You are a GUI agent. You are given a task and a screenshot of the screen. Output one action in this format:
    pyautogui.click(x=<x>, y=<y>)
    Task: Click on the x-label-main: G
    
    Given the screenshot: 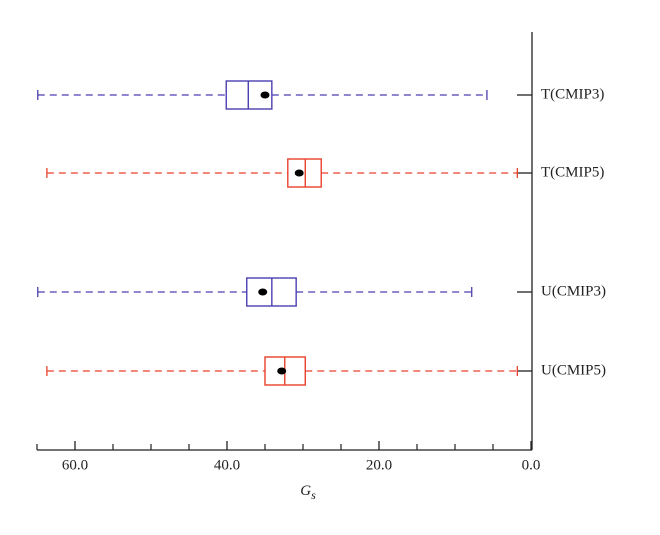 What is the action you would take?
    pyautogui.click(x=305, y=491)
    